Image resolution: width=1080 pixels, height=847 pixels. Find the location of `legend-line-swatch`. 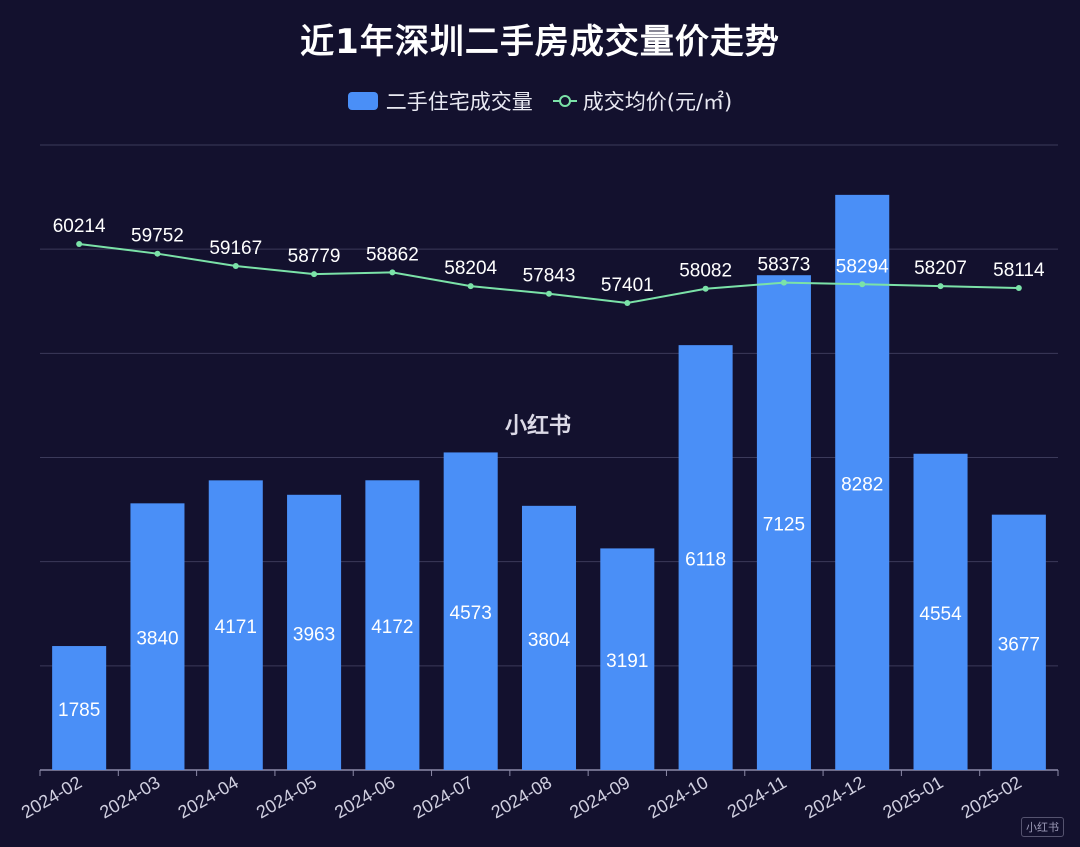

legend-line-swatch is located at coordinates (564, 101).